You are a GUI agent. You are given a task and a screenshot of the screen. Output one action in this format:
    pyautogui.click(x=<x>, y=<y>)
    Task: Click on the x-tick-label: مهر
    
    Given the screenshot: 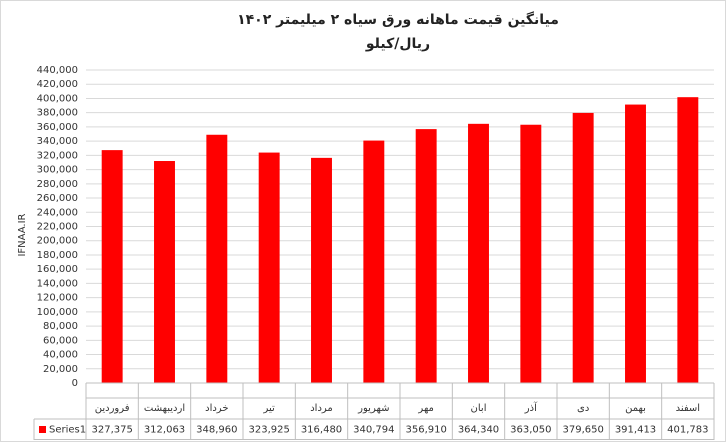 What is the action you would take?
    pyautogui.click(x=425, y=408)
    